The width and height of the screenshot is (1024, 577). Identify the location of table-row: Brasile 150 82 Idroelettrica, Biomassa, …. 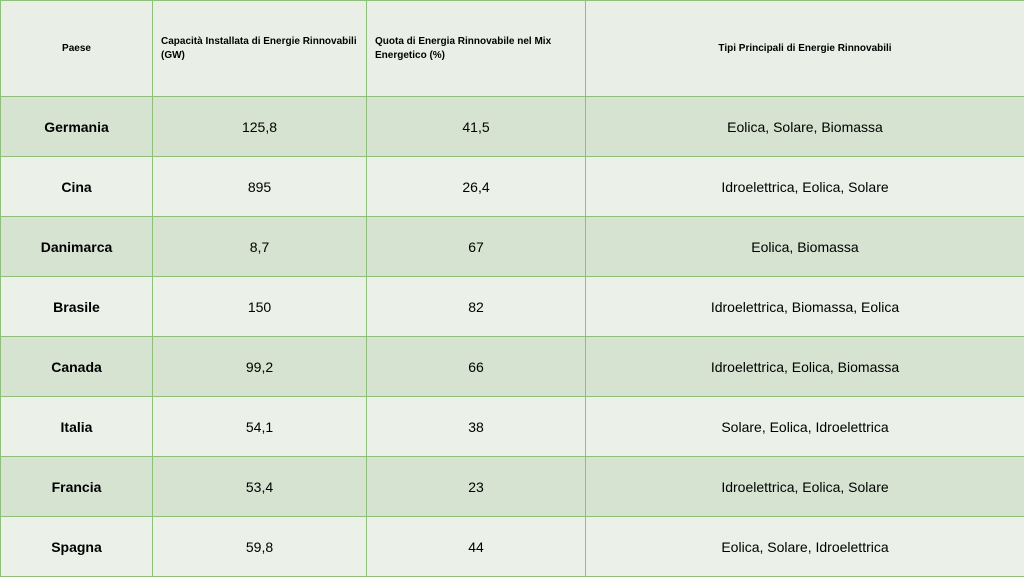
(512, 307).